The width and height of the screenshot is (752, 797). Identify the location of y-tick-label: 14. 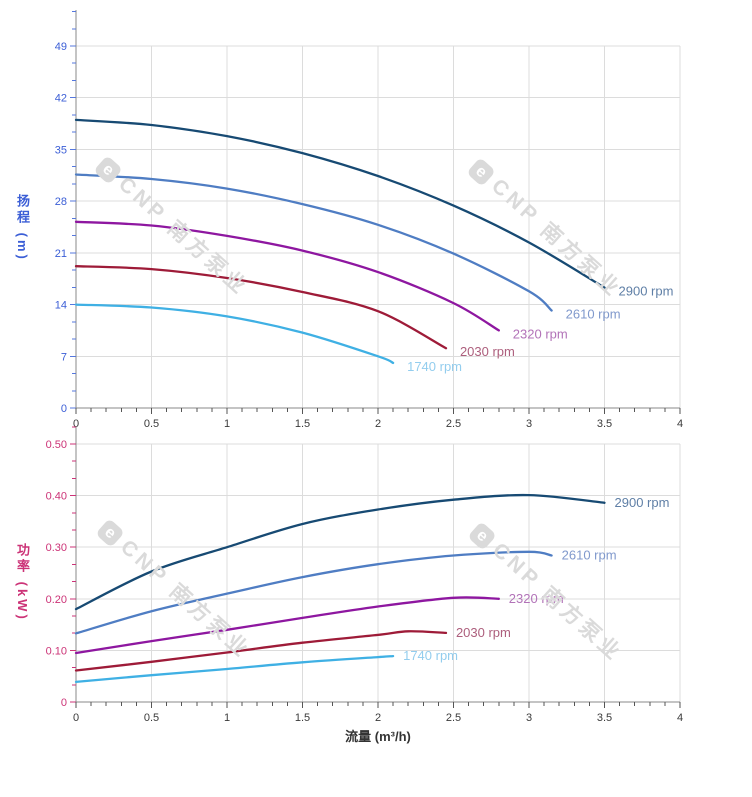
(61, 306).